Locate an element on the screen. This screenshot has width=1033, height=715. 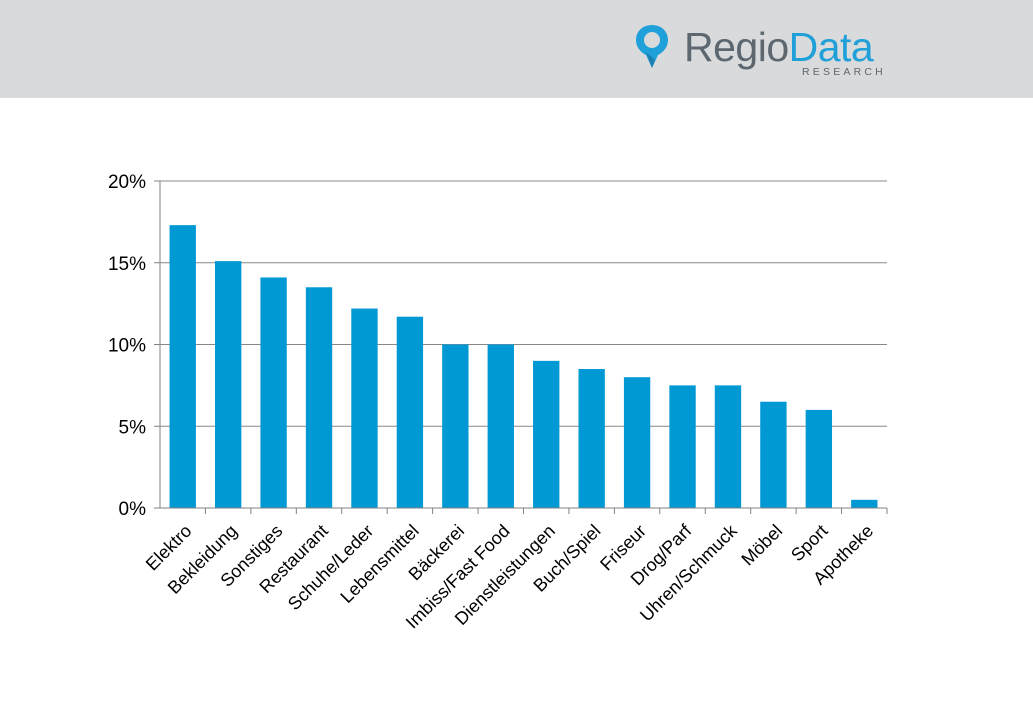
location-pin-icon is located at coordinates (652, 46).